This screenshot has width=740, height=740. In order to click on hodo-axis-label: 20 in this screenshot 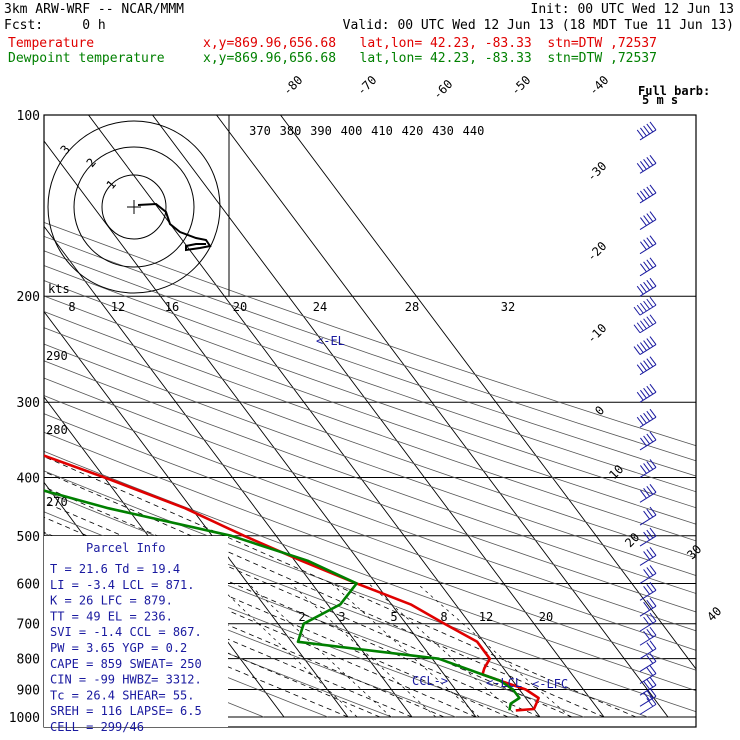, I will do `click(240, 307)`.